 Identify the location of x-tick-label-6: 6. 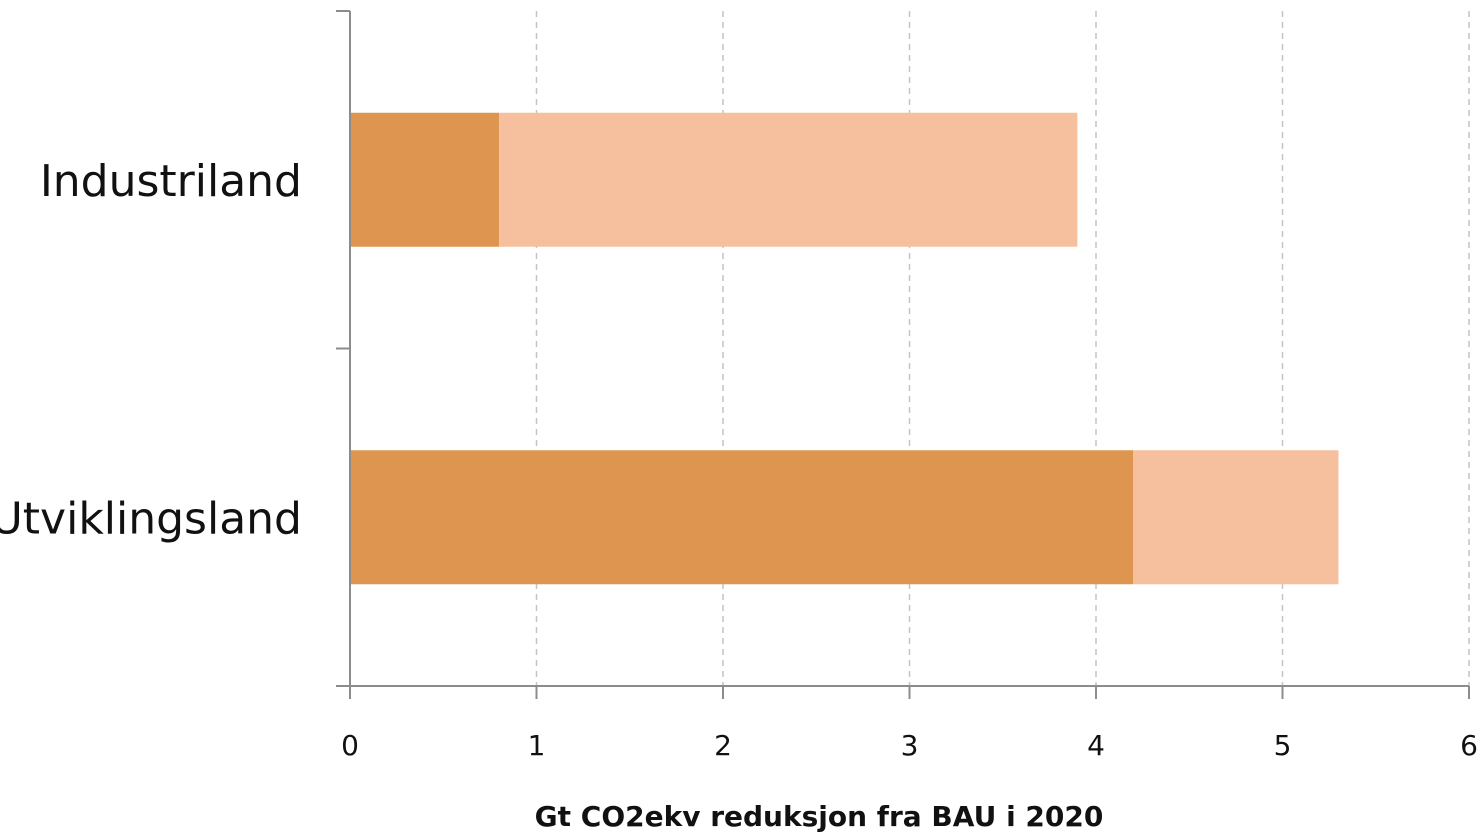
(1469, 745).